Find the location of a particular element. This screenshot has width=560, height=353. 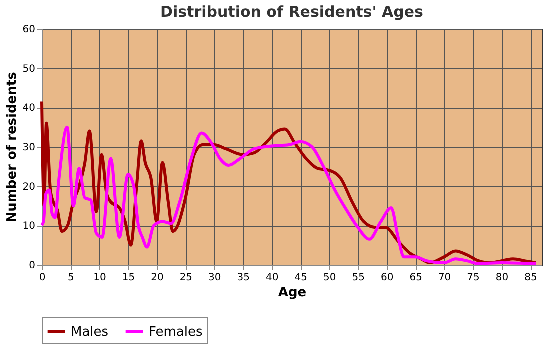

y-tick-label: 0 is located at coordinates (32, 266).